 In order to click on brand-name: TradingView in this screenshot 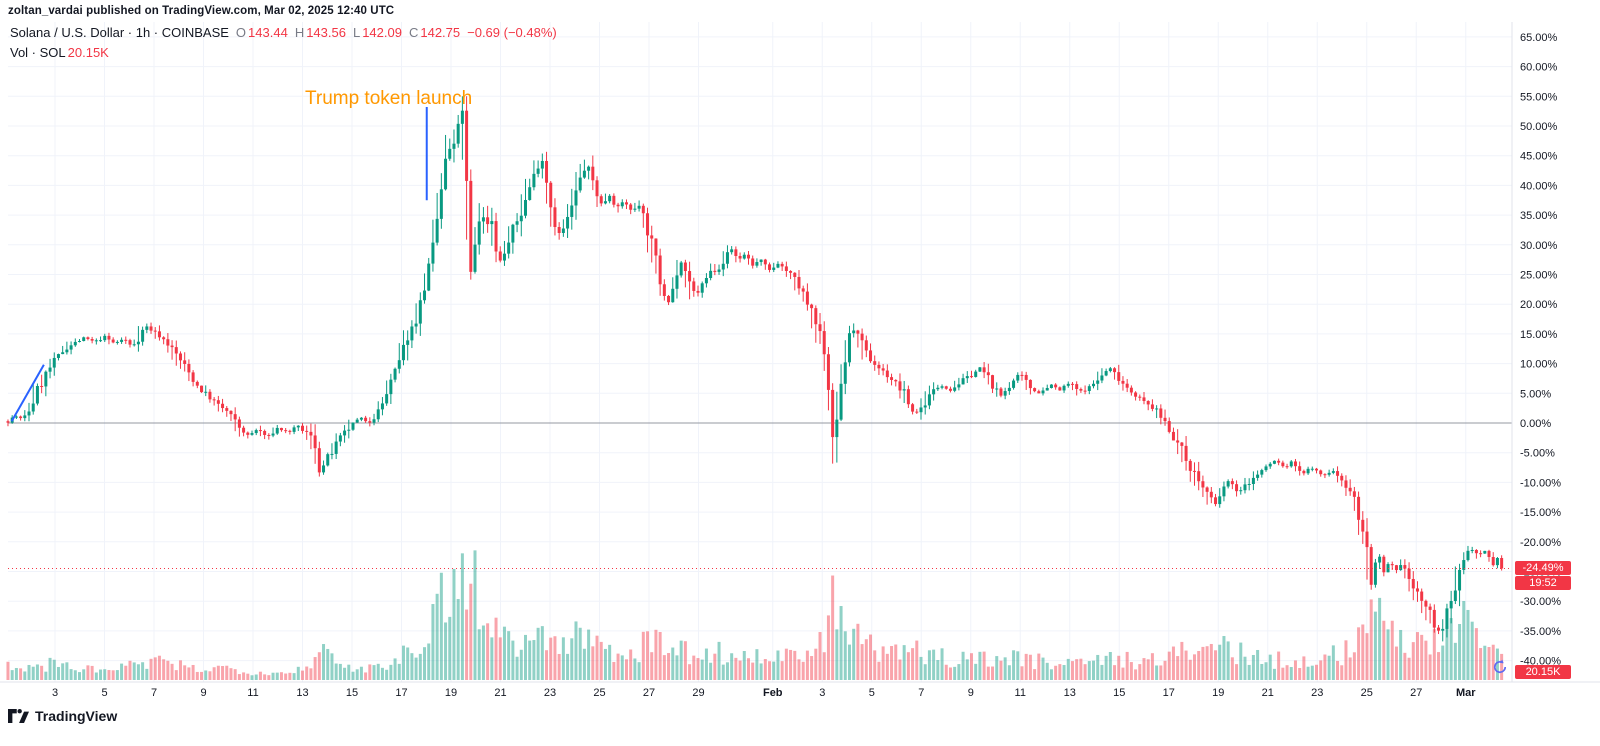, I will do `click(76, 716)`.